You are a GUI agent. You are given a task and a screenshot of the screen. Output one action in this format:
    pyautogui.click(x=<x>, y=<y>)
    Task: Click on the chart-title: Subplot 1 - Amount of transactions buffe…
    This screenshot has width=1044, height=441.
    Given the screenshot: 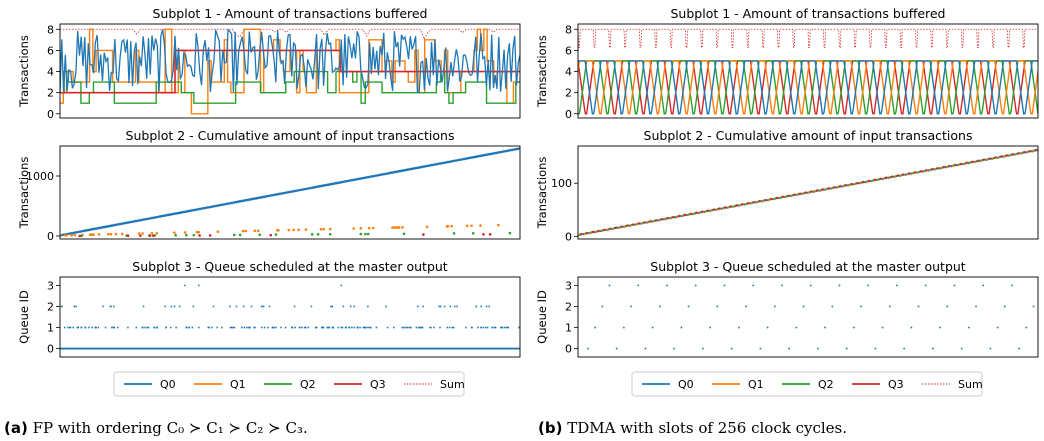 What is the action you would take?
    pyautogui.click(x=290, y=13)
    